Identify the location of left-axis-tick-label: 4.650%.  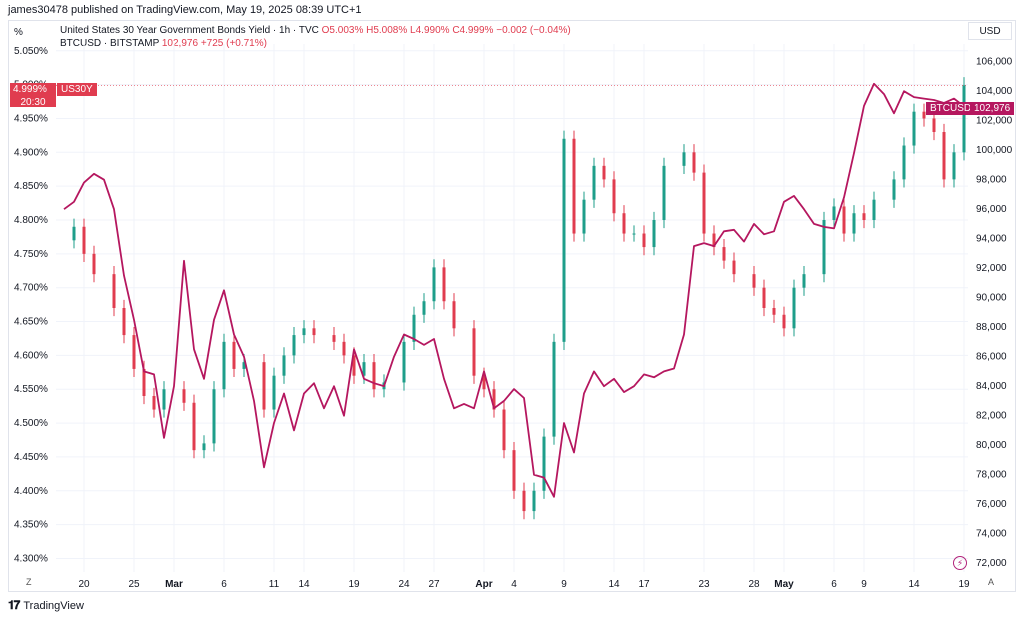
(31, 322).